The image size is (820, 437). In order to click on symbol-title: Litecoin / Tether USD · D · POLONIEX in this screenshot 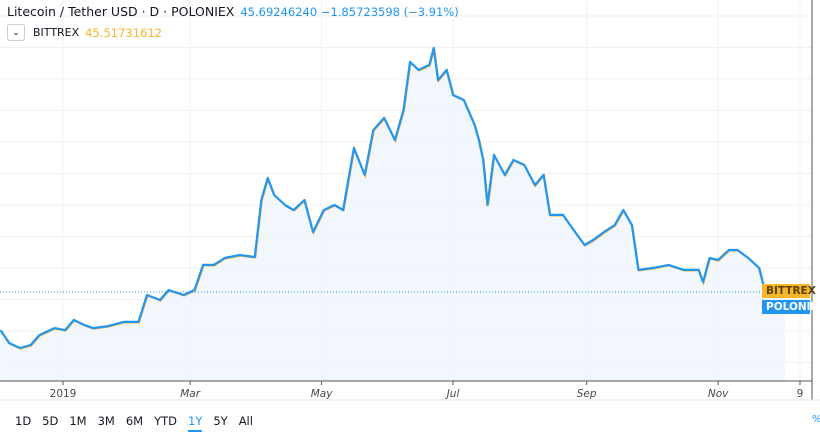, I will do `click(121, 11)`.